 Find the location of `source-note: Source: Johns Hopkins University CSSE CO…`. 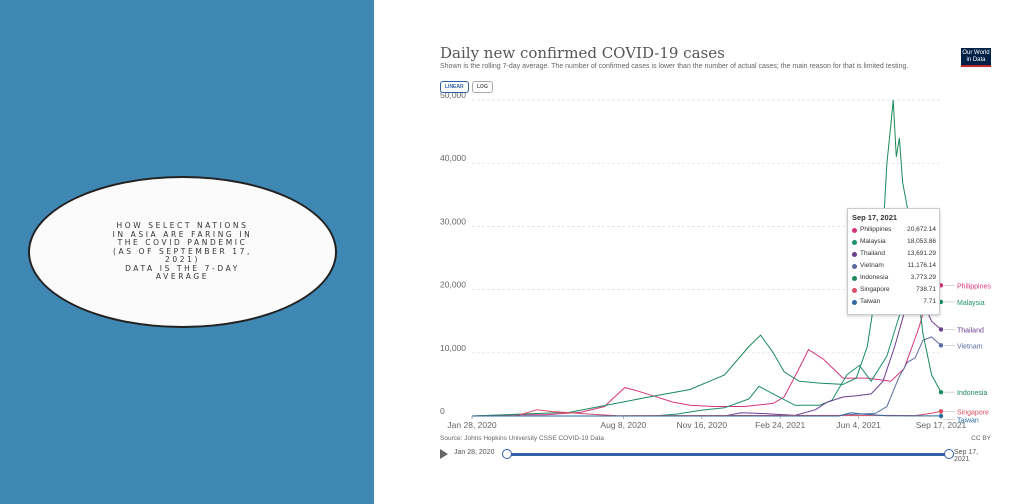

source-note: Source: Johns Hopkins University CSSE CO… is located at coordinates (522, 438).